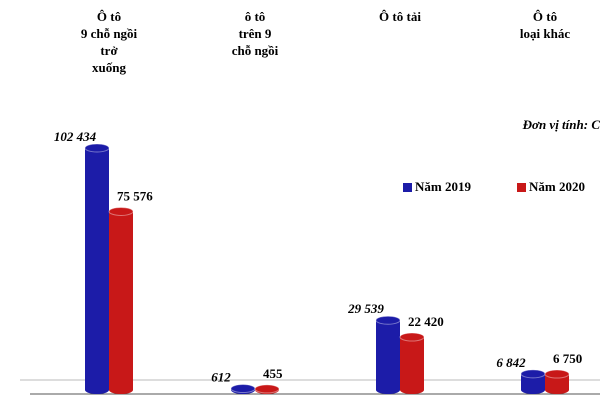 The height and width of the screenshot is (401, 600). Describe the element at coordinates (365, 308) in the screenshot. I see `value-label: 29 539` at that location.